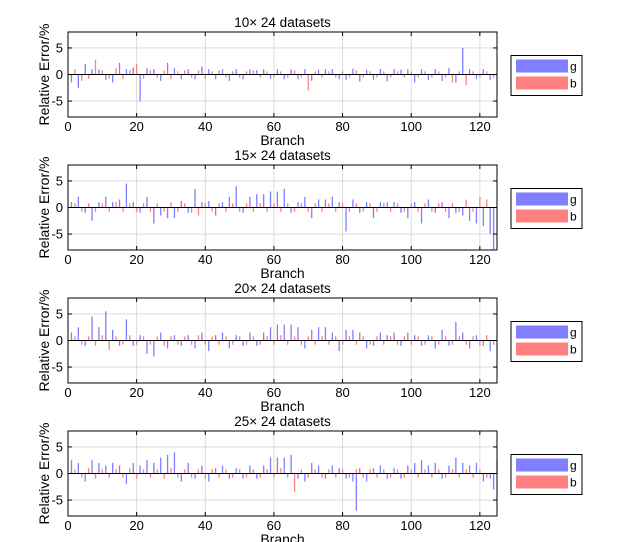 The image size is (621, 542). I want to click on x-tick-label: 80, so click(342, 392).